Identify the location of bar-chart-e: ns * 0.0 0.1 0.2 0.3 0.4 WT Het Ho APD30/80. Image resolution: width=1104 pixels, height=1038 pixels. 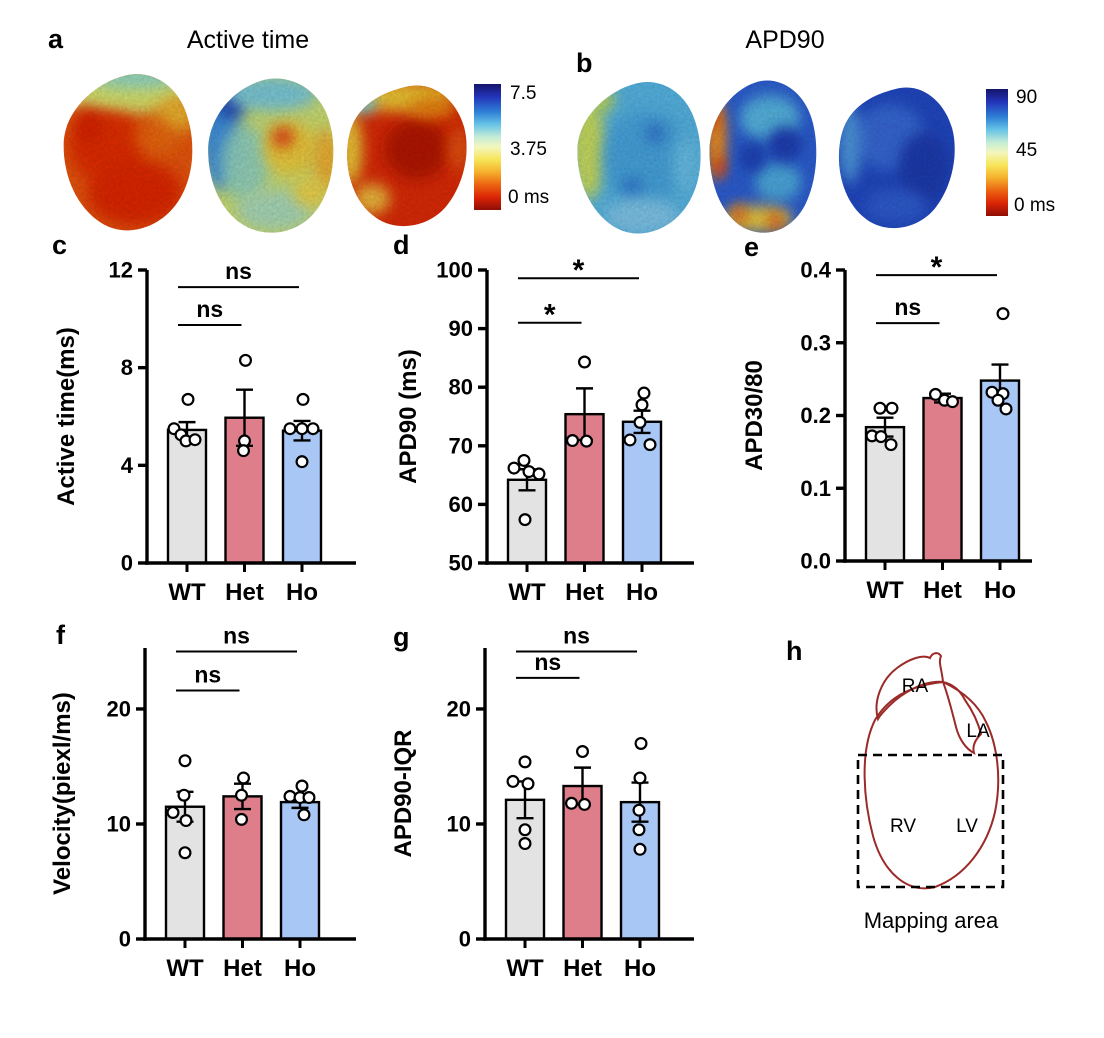
(886, 427).